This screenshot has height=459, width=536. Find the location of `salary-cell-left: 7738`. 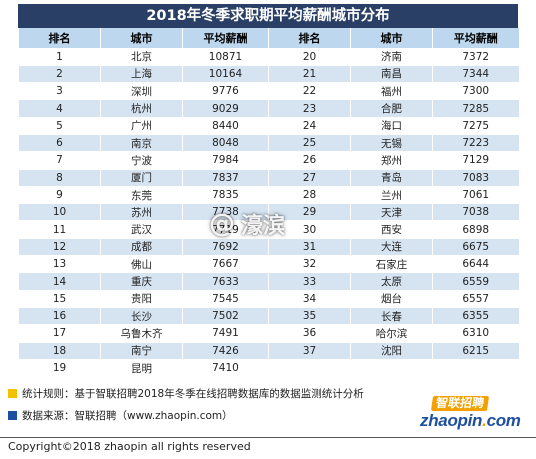

salary-cell-left: 7738 is located at coordinates (225, 212).